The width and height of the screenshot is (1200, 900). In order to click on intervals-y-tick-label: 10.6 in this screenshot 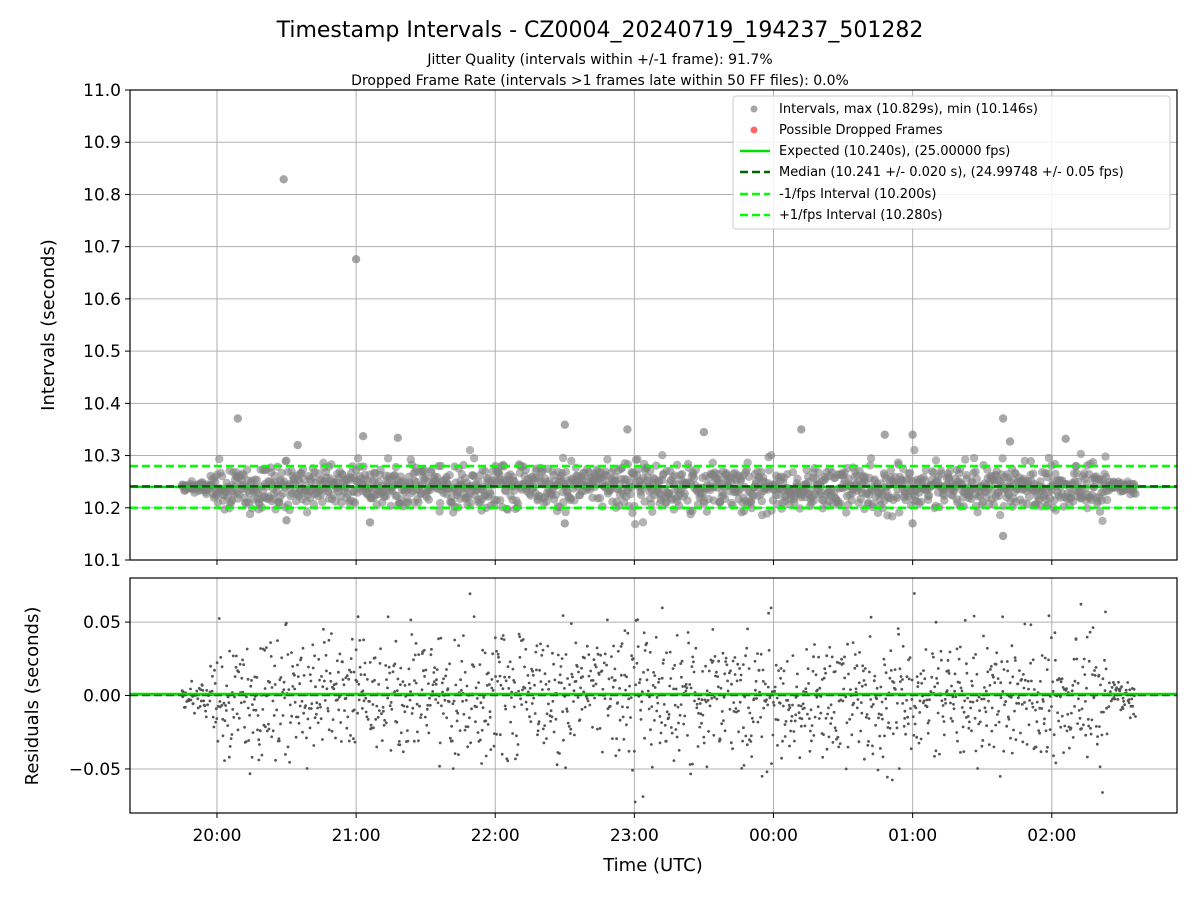, I will do `click(102, 300)`.